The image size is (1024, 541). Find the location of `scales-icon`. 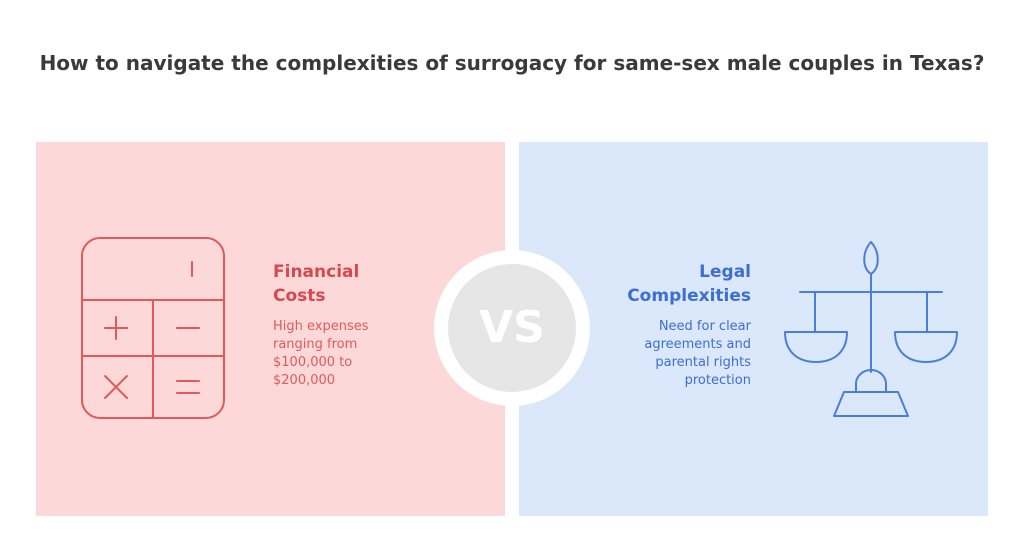

scales-icon is located at coordinates (871, 329).